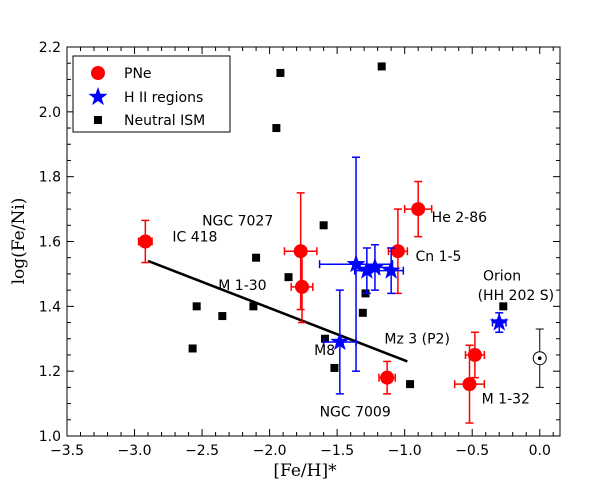  What do you see at coordinates (50, 372) in the screenshot?
I see `y-tick-label: 1.2` at bounding box center [50, 372].